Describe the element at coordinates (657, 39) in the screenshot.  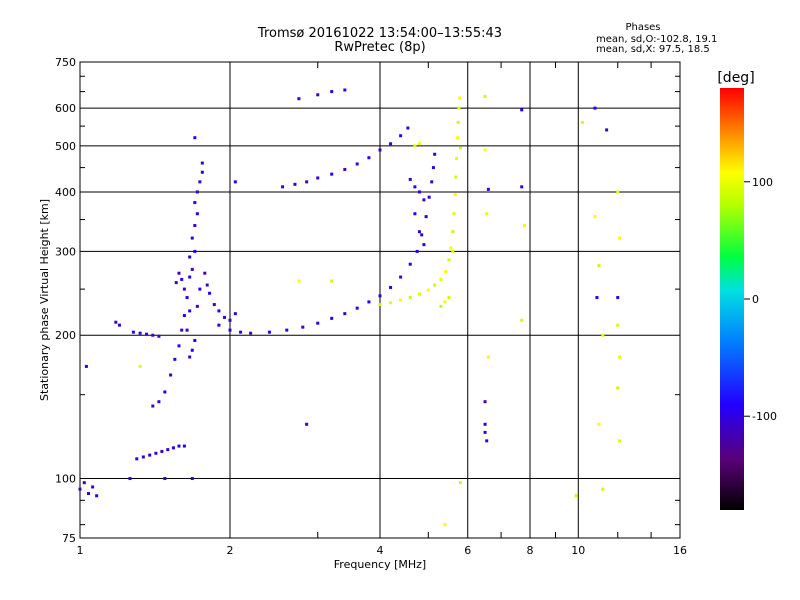
I see `stats-o-mode: mean, sd,O:-102.8, 19.1` at that location.